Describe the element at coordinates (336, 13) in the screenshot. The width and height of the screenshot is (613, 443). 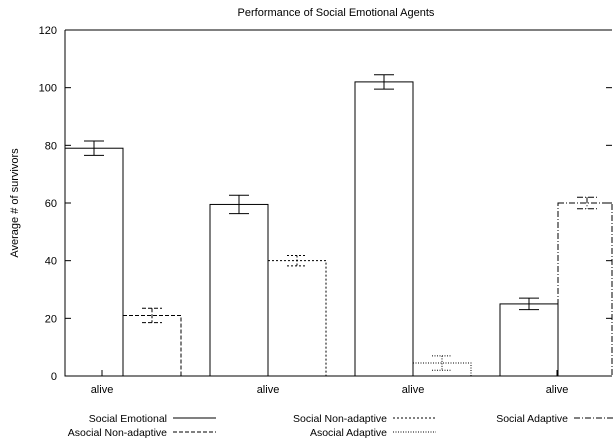
I see `chart-title: Performance of Social Emotional Agents` at that location.